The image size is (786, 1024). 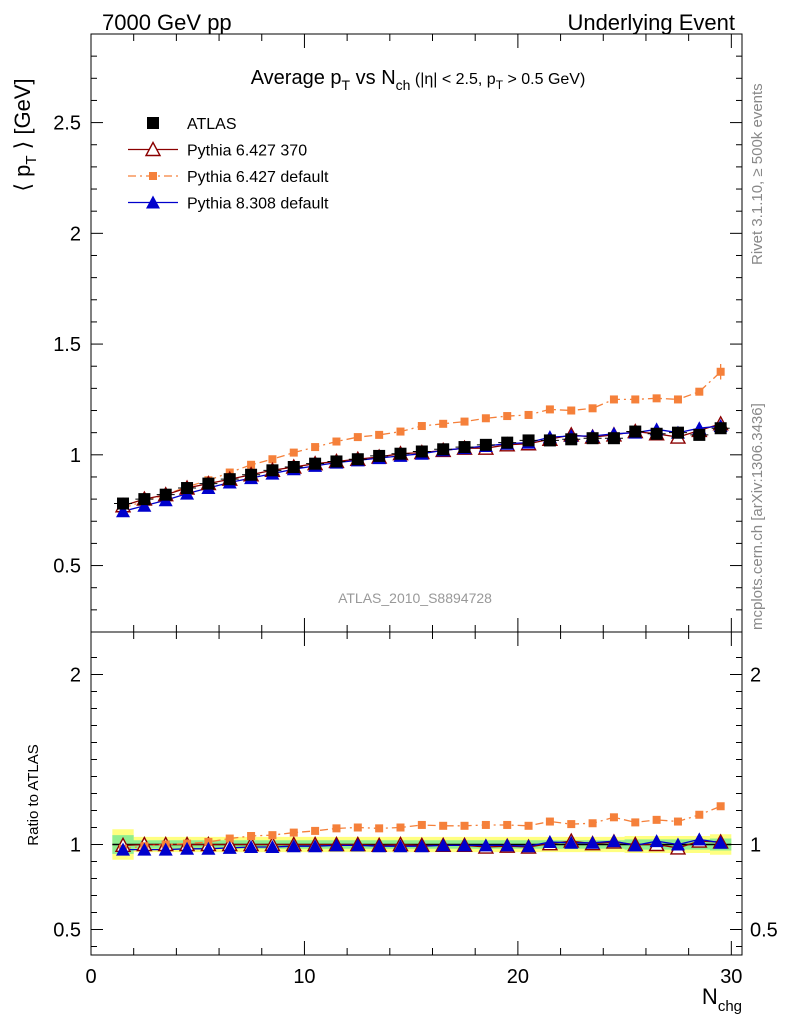 I want to click on xlabel-sub: chg, so click(x=730, y=1006).